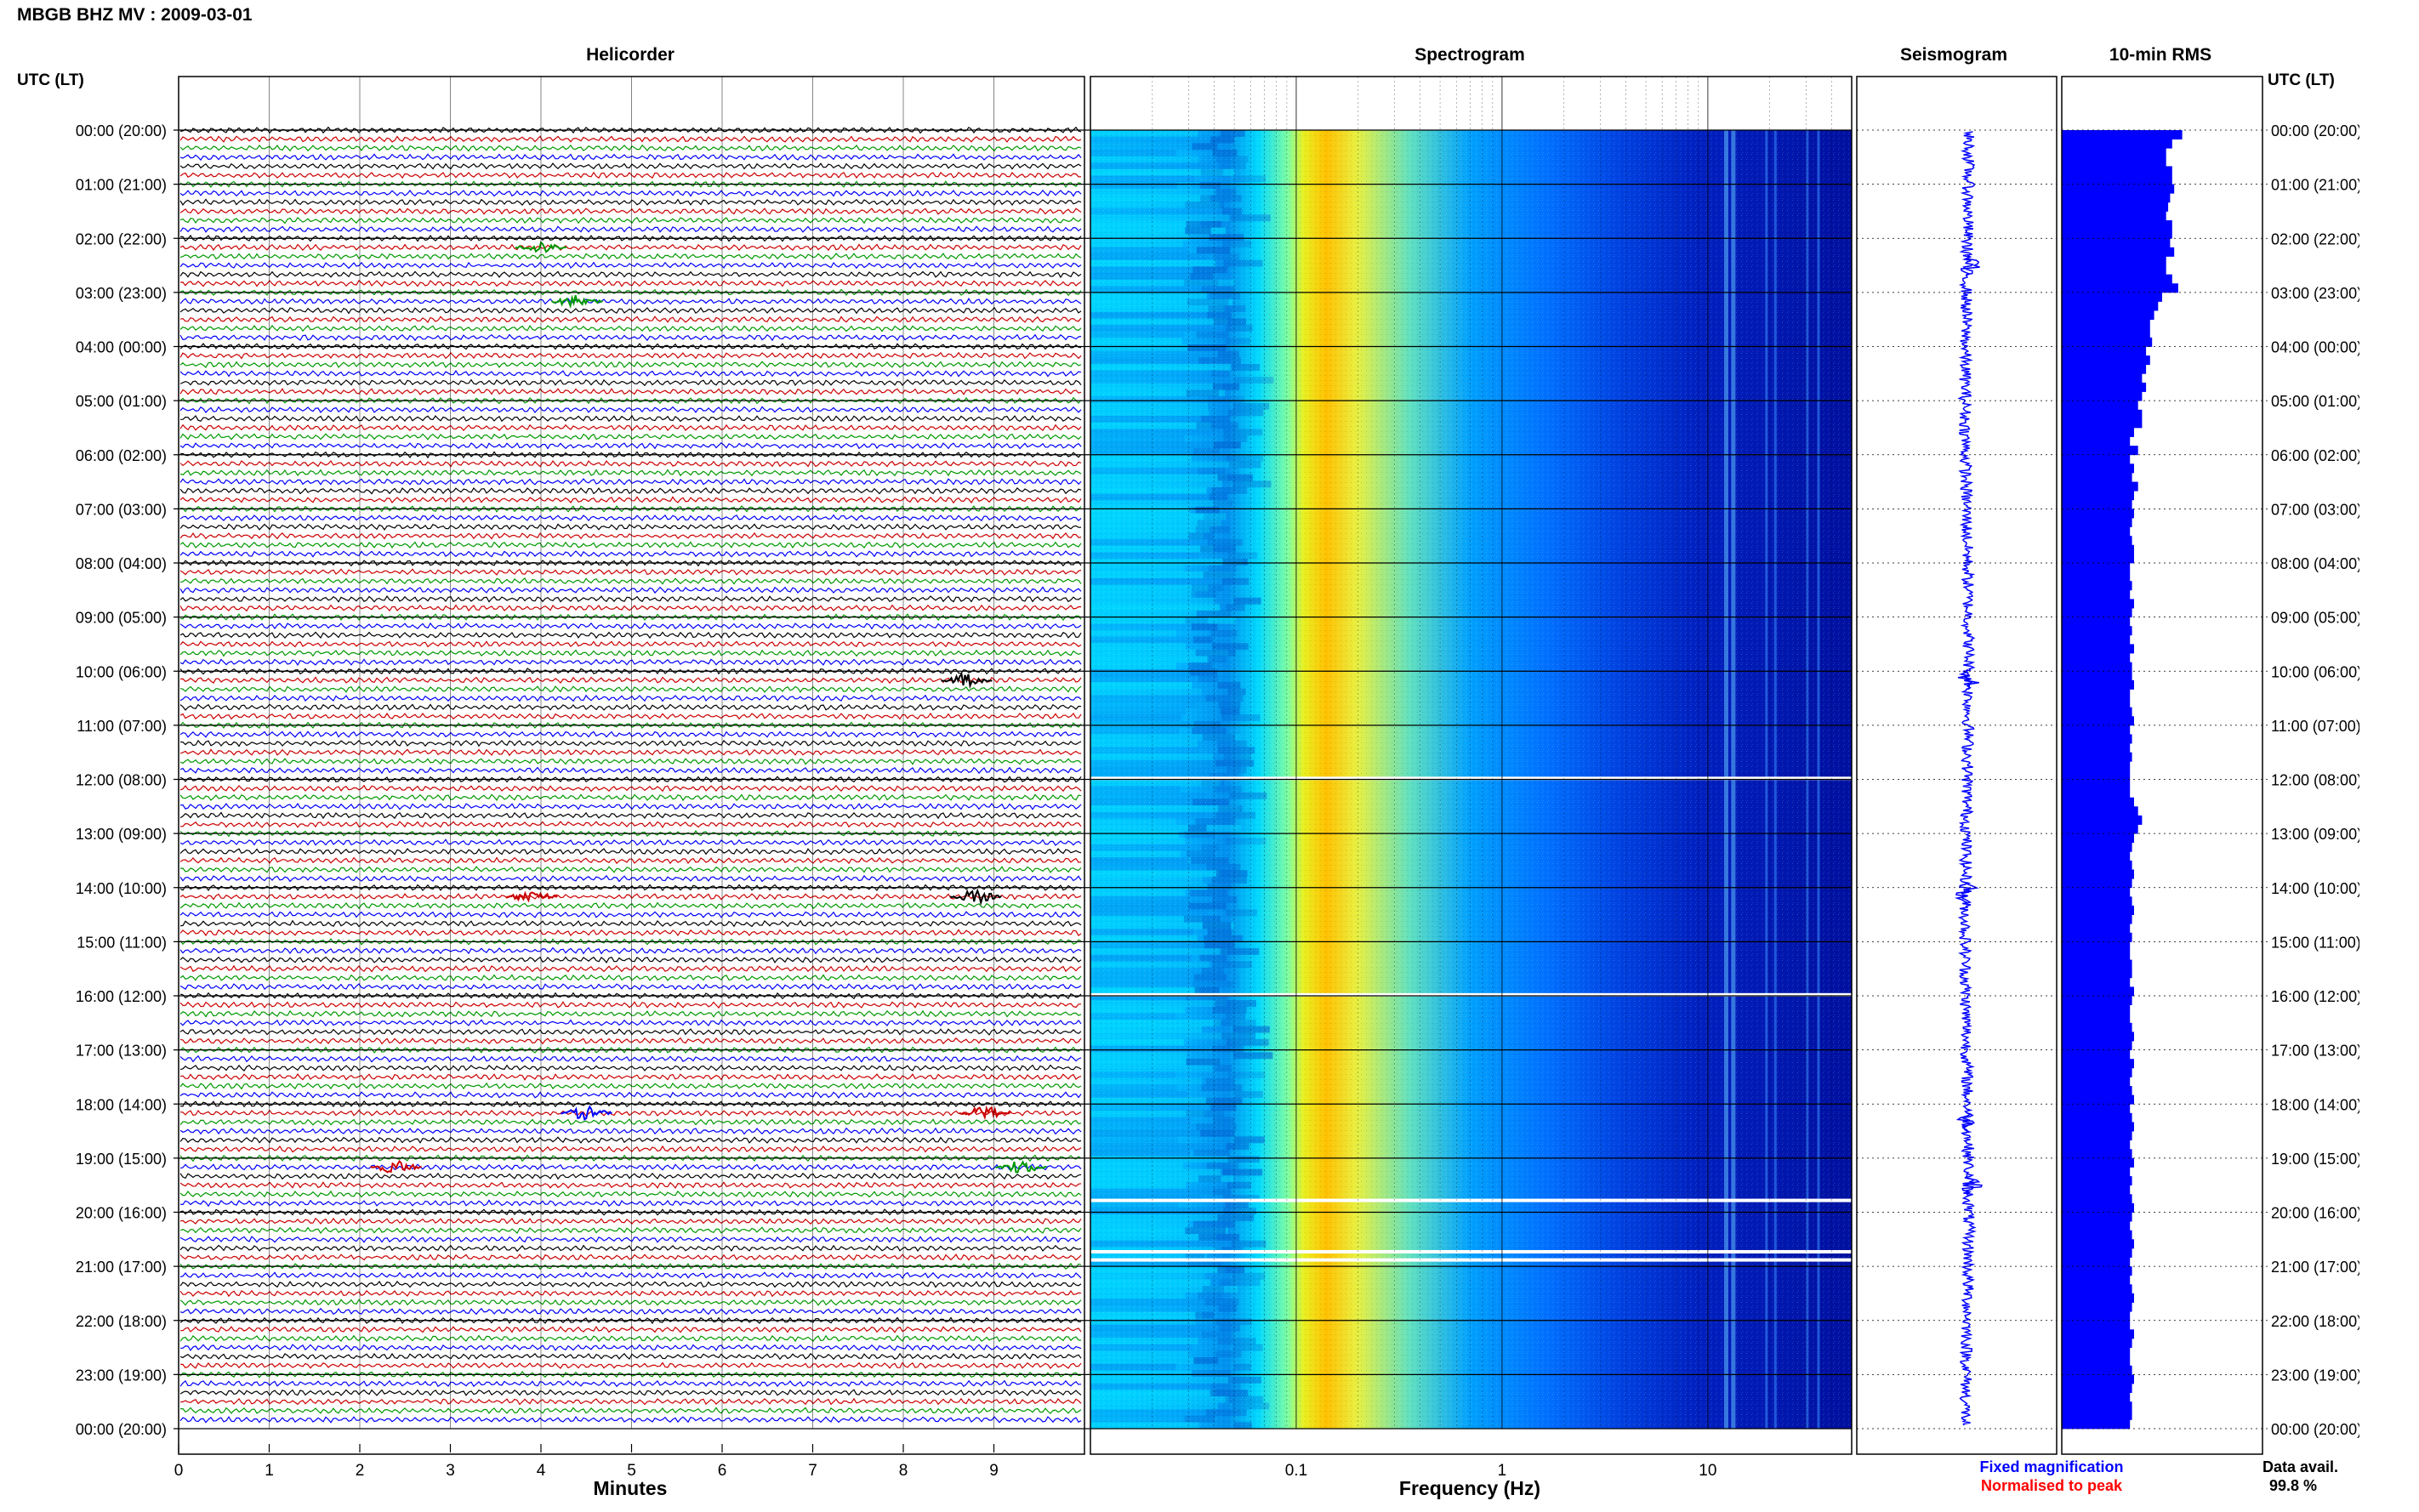  I want to click on time-label-right: 05:00 (01:00), so click(2316, 401).